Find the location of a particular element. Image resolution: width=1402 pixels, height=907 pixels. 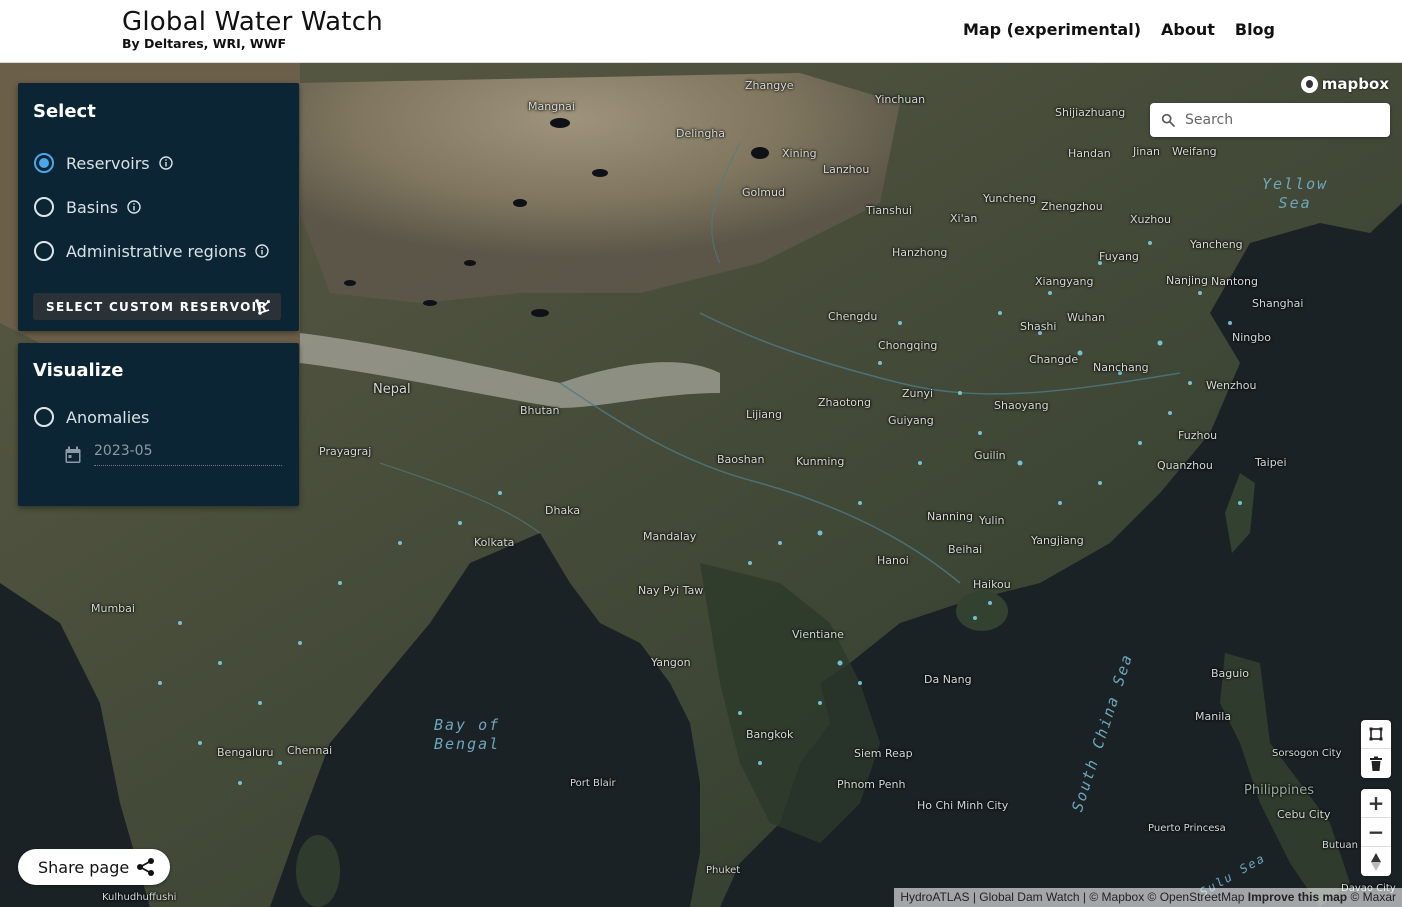

polygon-icon is located at coordinates (1376, 734).